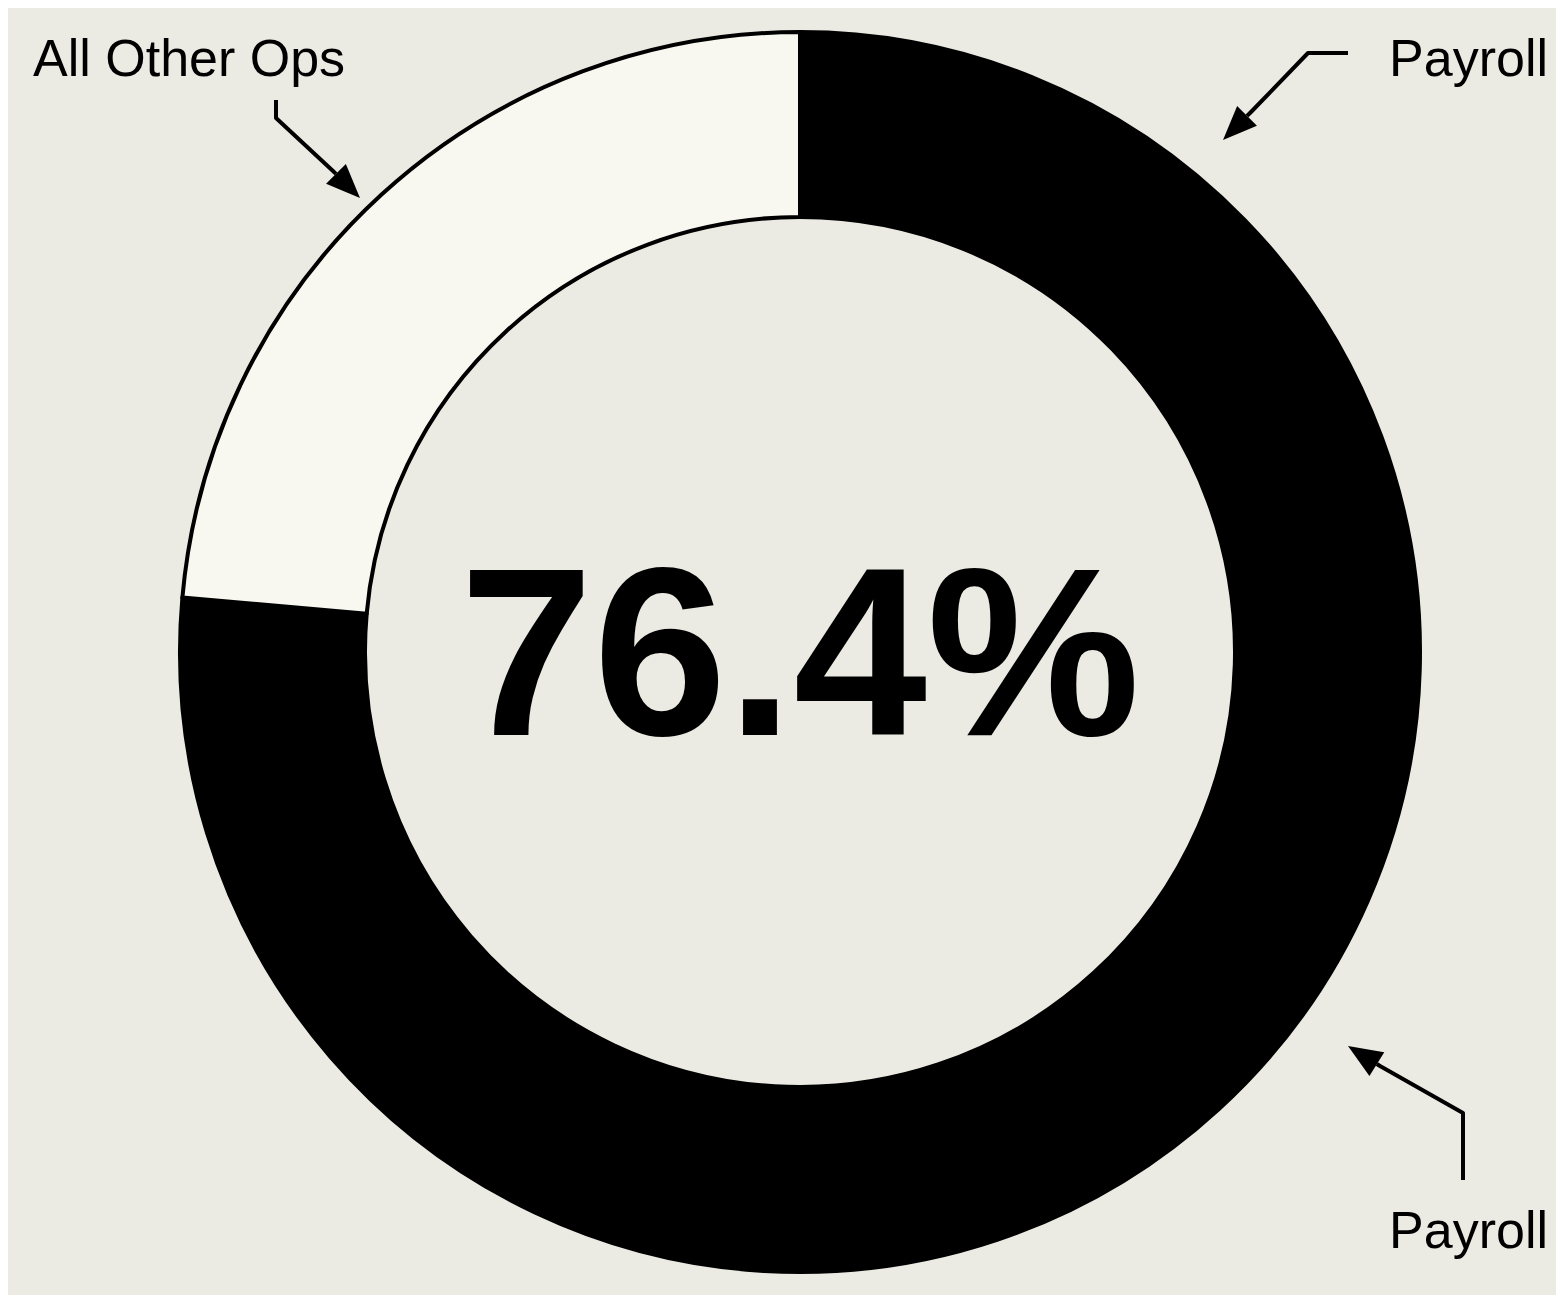 The width and height of the screenshot is (1564, 1303). I want to click on text: 76.4%, so click(800, 652).